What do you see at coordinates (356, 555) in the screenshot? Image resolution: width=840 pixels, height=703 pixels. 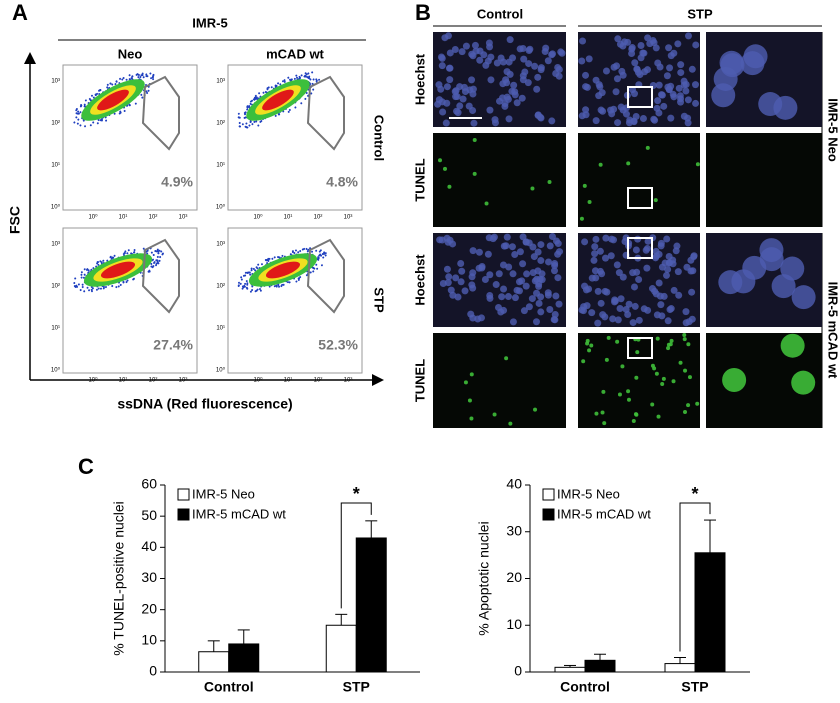 I see `significance-bracket` at bounding box center [356, 555].